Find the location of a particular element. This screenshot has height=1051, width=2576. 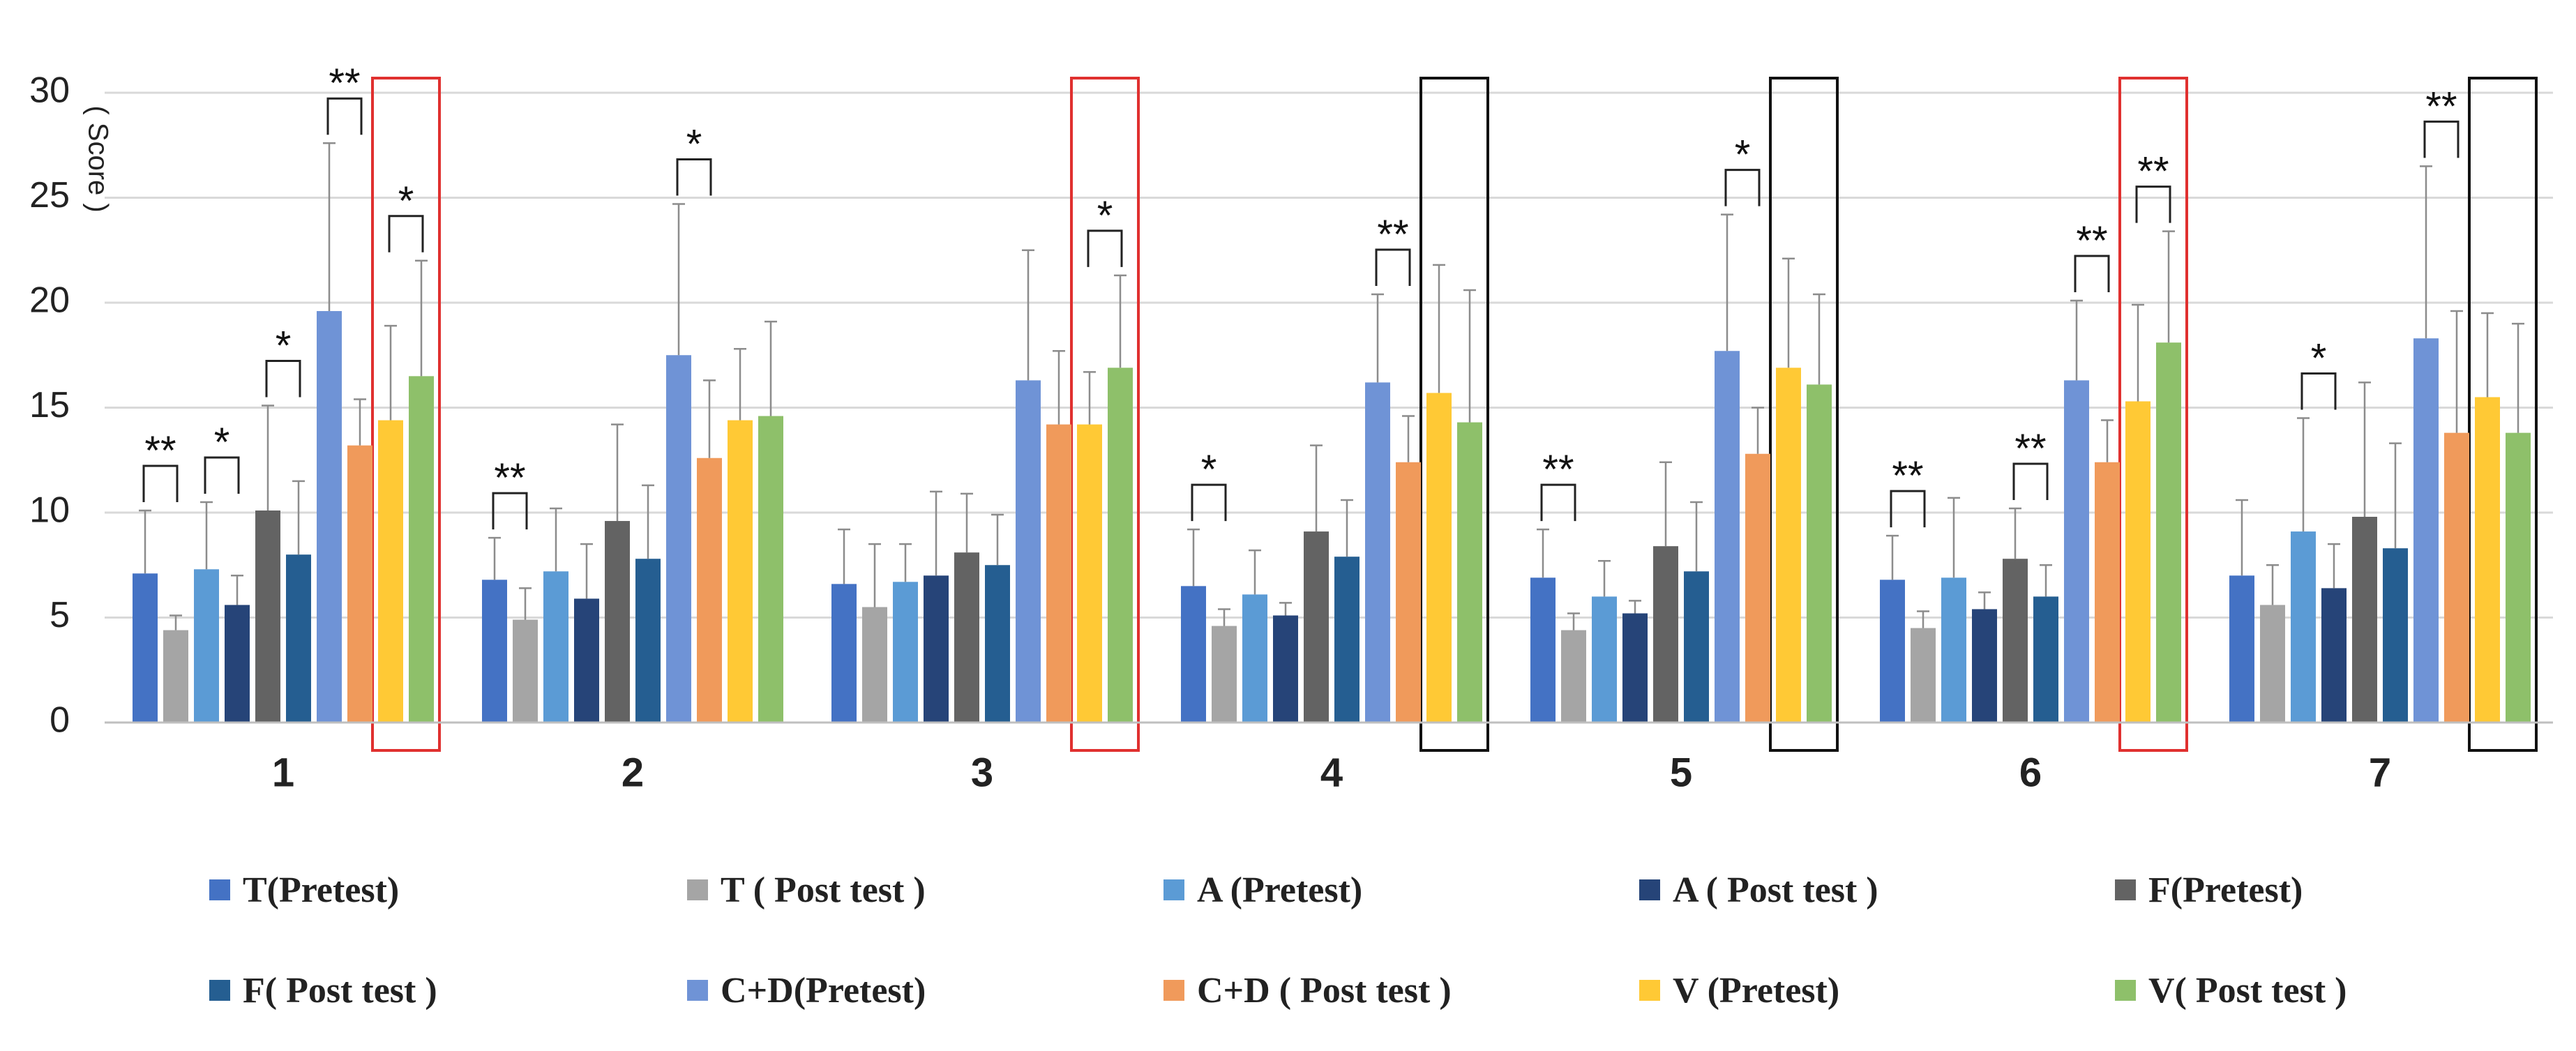

legend-item: F(Pretest) is located at coordinates (2209, 890).